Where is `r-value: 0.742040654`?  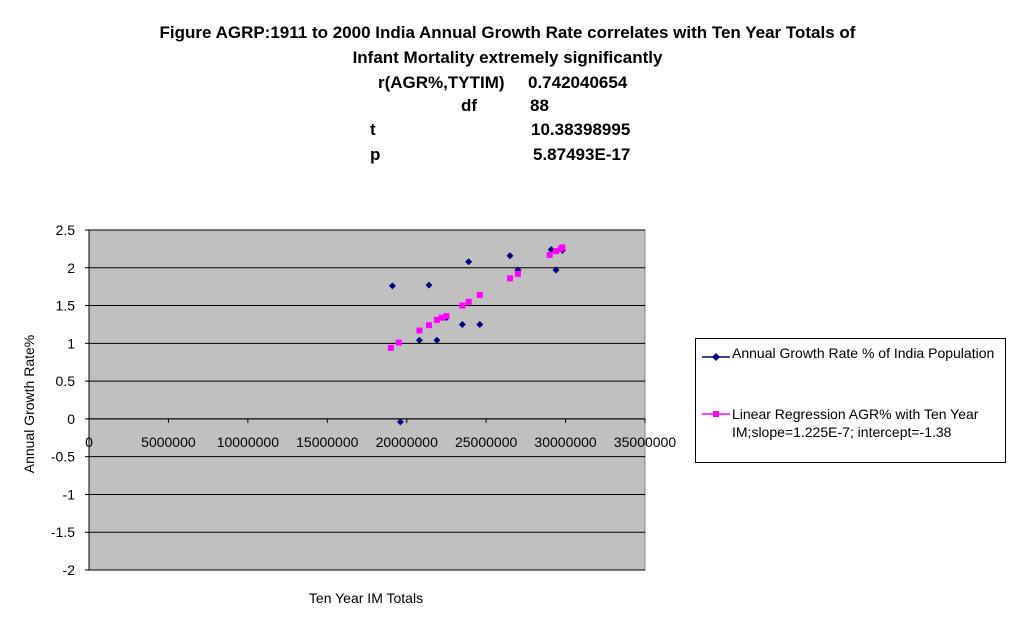 r-value: 0.742040654 is located at coordinates (578, 82).